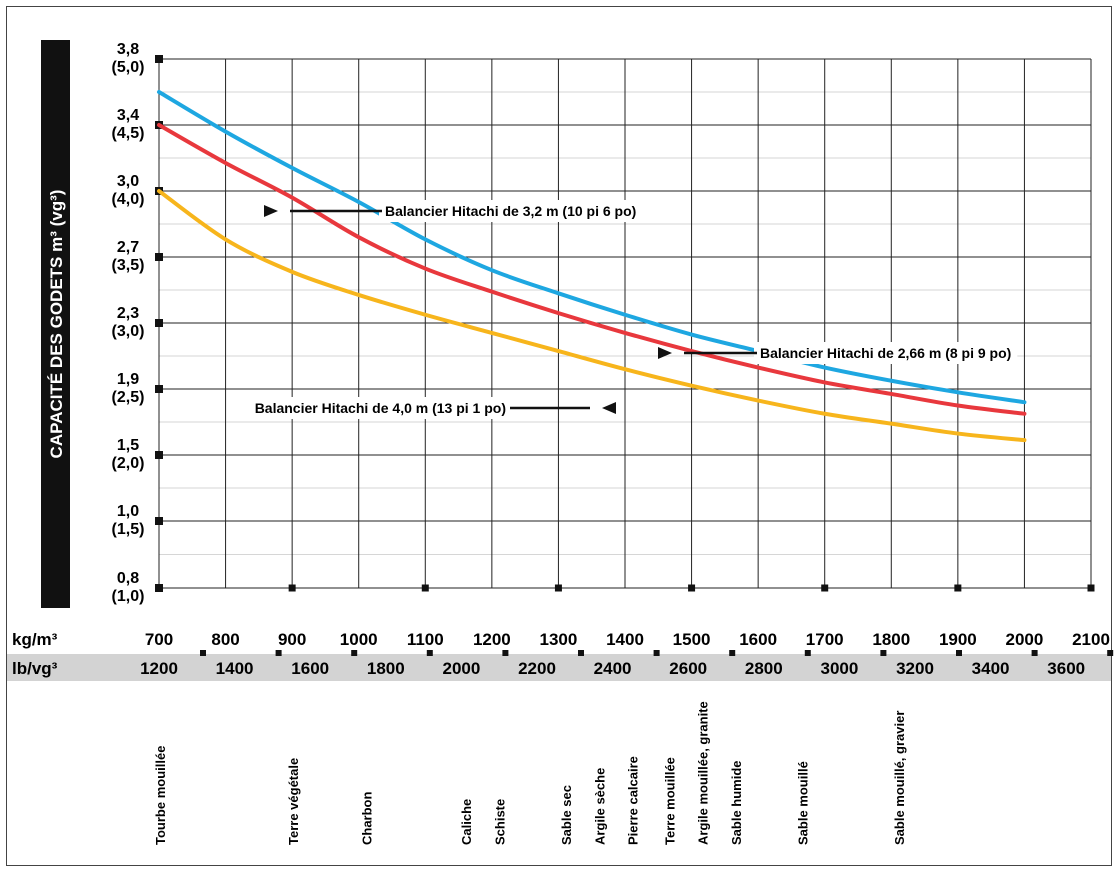 The image size is (1120, 871). Describe the element at coordinates (958, 639) in the screenshot. I see `x-tick-label-kg: 1900` at that location.